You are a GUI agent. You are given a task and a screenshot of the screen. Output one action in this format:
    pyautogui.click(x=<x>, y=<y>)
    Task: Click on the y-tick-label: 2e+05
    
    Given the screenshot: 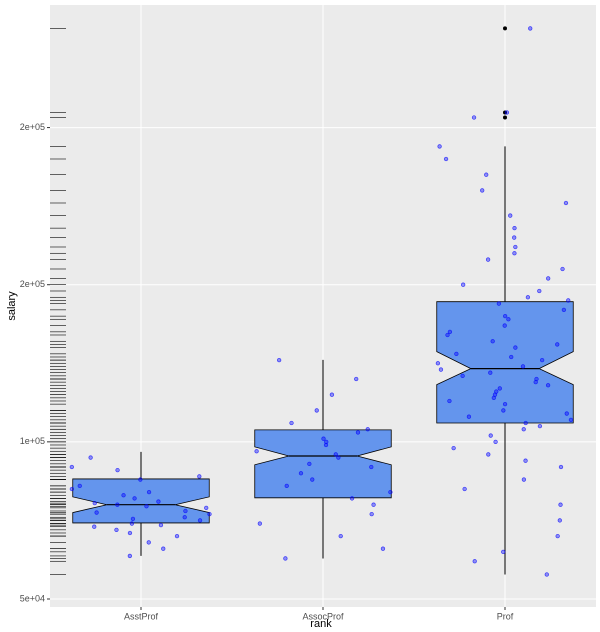 What is the action you would take?
    pyautogui.click(x=32, y=284)
    